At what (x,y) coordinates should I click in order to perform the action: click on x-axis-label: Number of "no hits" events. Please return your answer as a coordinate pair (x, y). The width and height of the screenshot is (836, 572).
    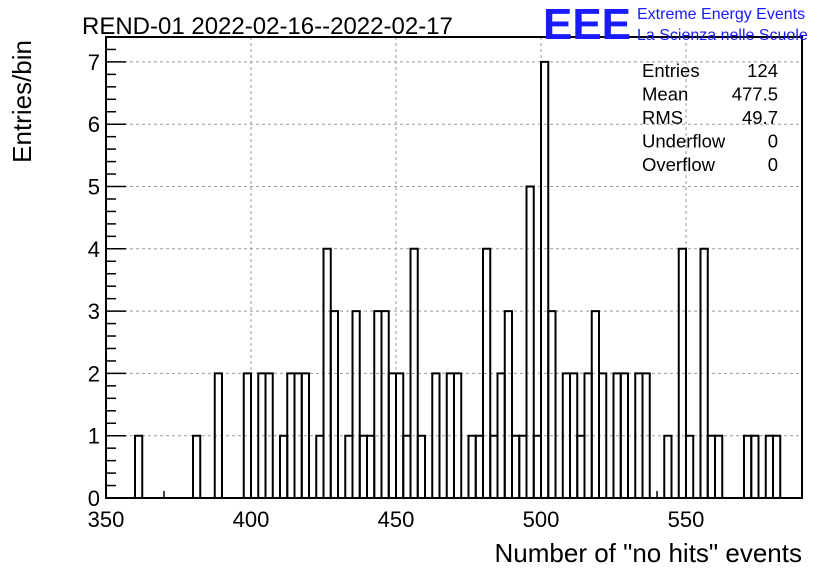
    Looking at the image, I should click on (649, 553).